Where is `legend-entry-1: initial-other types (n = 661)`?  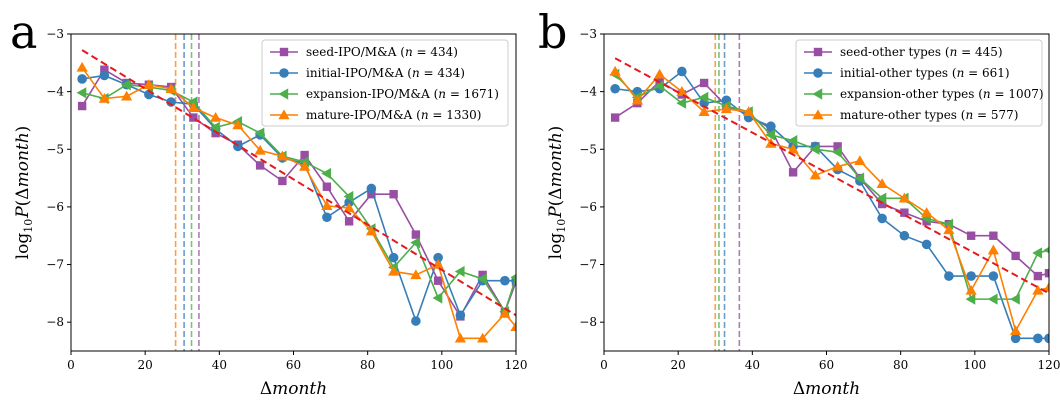
legend-entry-1: initial-other types (n = 661) is located at coordinates (907, 73).